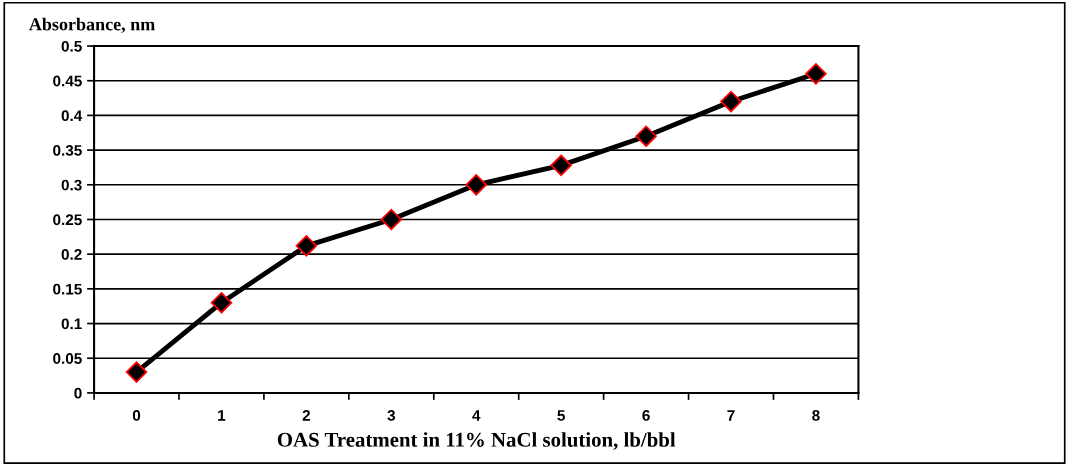 The height and width of the screenshot is (465, 1069). Describe the element at coordinates (67, 220) in the screenshot. I see `y-tick-label: 0.25` at that location.